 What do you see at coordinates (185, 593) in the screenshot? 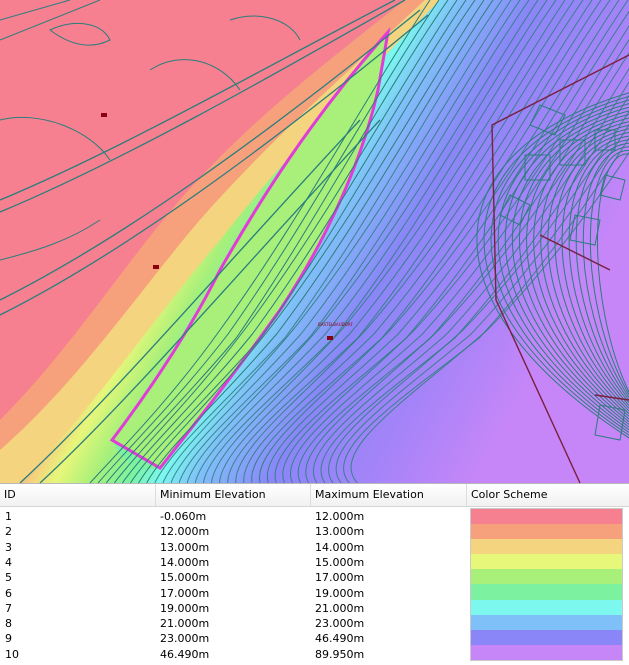
I see `legend-min-cell: 17.000m` at bounding box center [185, 593].